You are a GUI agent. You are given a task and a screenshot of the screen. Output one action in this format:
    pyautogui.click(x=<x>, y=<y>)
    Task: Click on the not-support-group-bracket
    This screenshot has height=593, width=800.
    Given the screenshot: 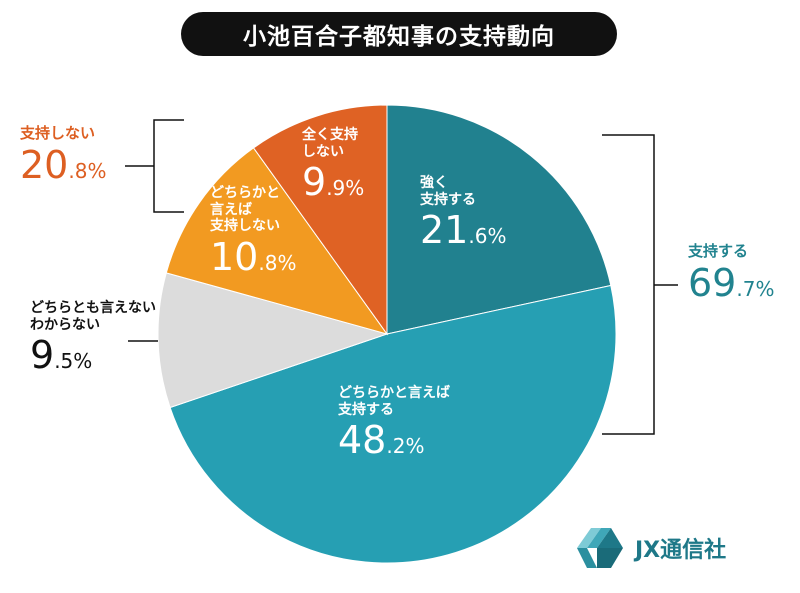 What is the action you would take?
    pyautogui.click(x=168, y=166)
    